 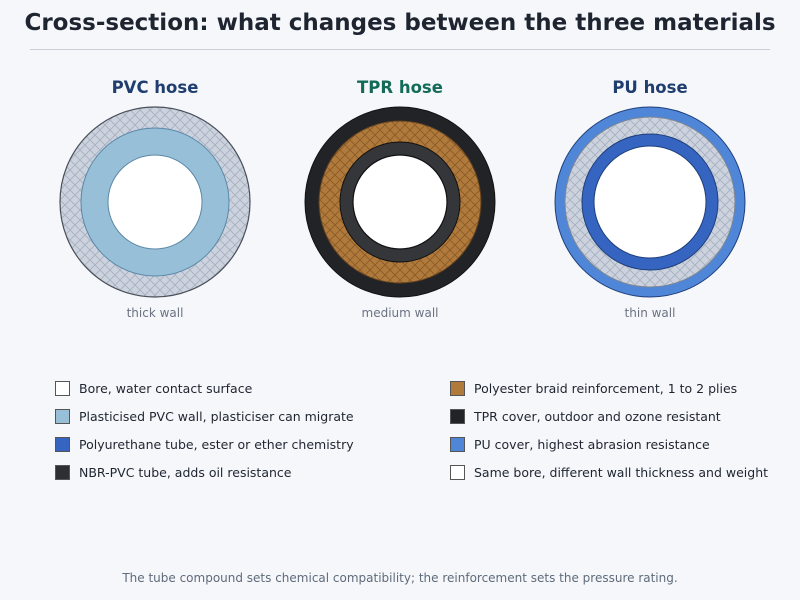 What do you see at coordinates (400, 313) in the screenshot?
I see `tpr-hose-caption: medium wall` at bounding box center [400, 313].